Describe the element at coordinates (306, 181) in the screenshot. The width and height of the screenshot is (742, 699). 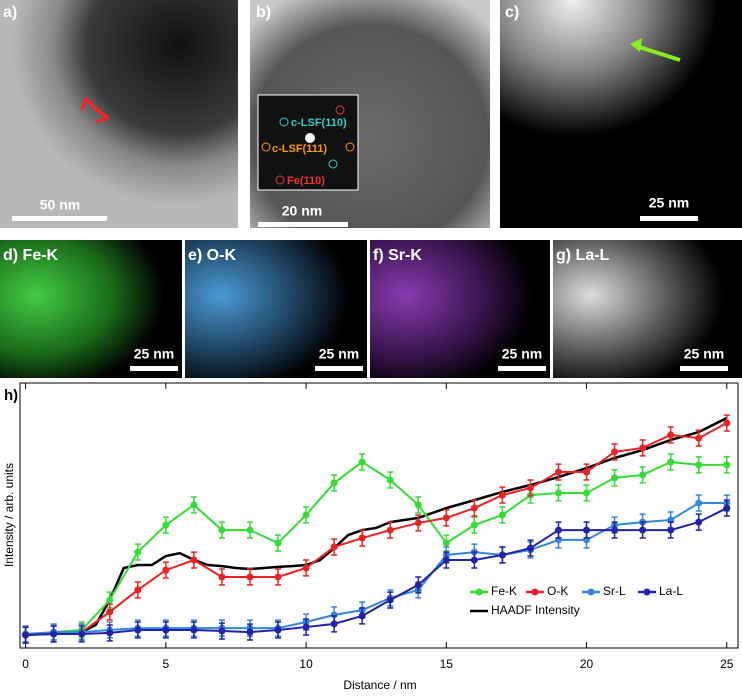
I see `fft-label: Fe(110)` at that location.